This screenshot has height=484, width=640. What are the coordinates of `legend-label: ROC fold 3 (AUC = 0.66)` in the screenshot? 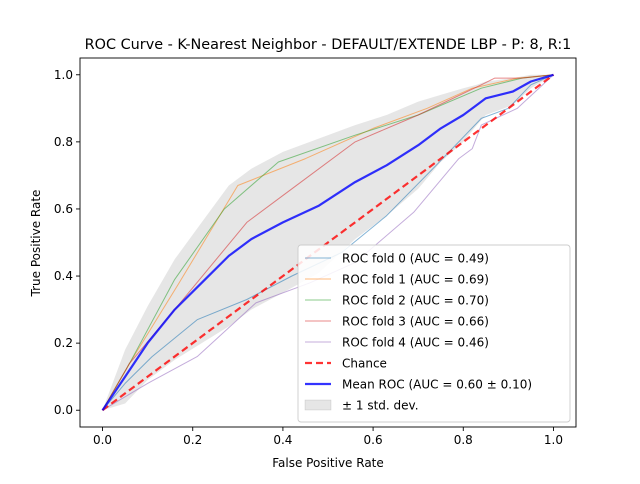 It's located at (415, 322).